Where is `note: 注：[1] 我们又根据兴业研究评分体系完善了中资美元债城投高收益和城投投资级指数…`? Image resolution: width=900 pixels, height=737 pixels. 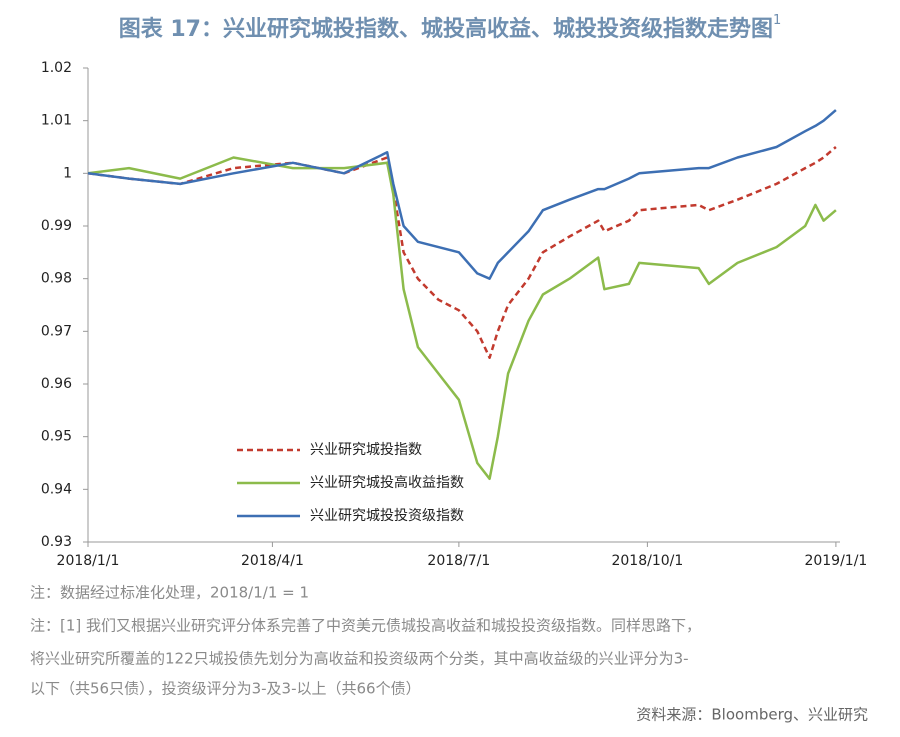 note: 注：[1] 我们又根据兴业研究评分体系完善了中资美元债城投高收益和城投投资级指数… is located at coordinates (365, 626).